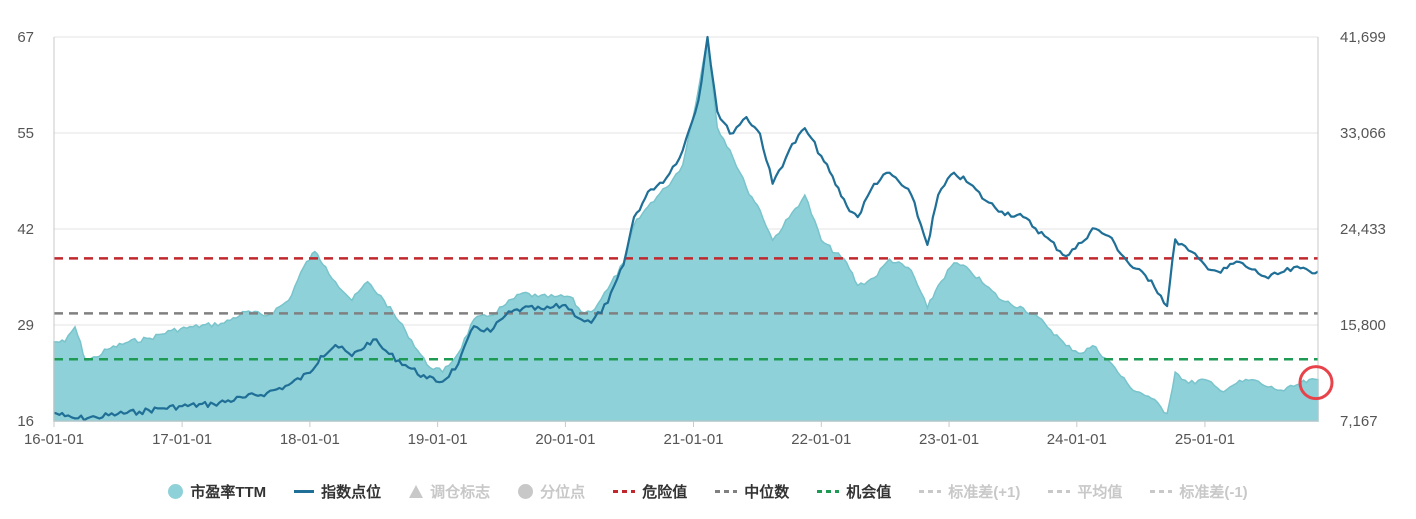  I want to click on legend-label: 指数点位, so click(351, 492).